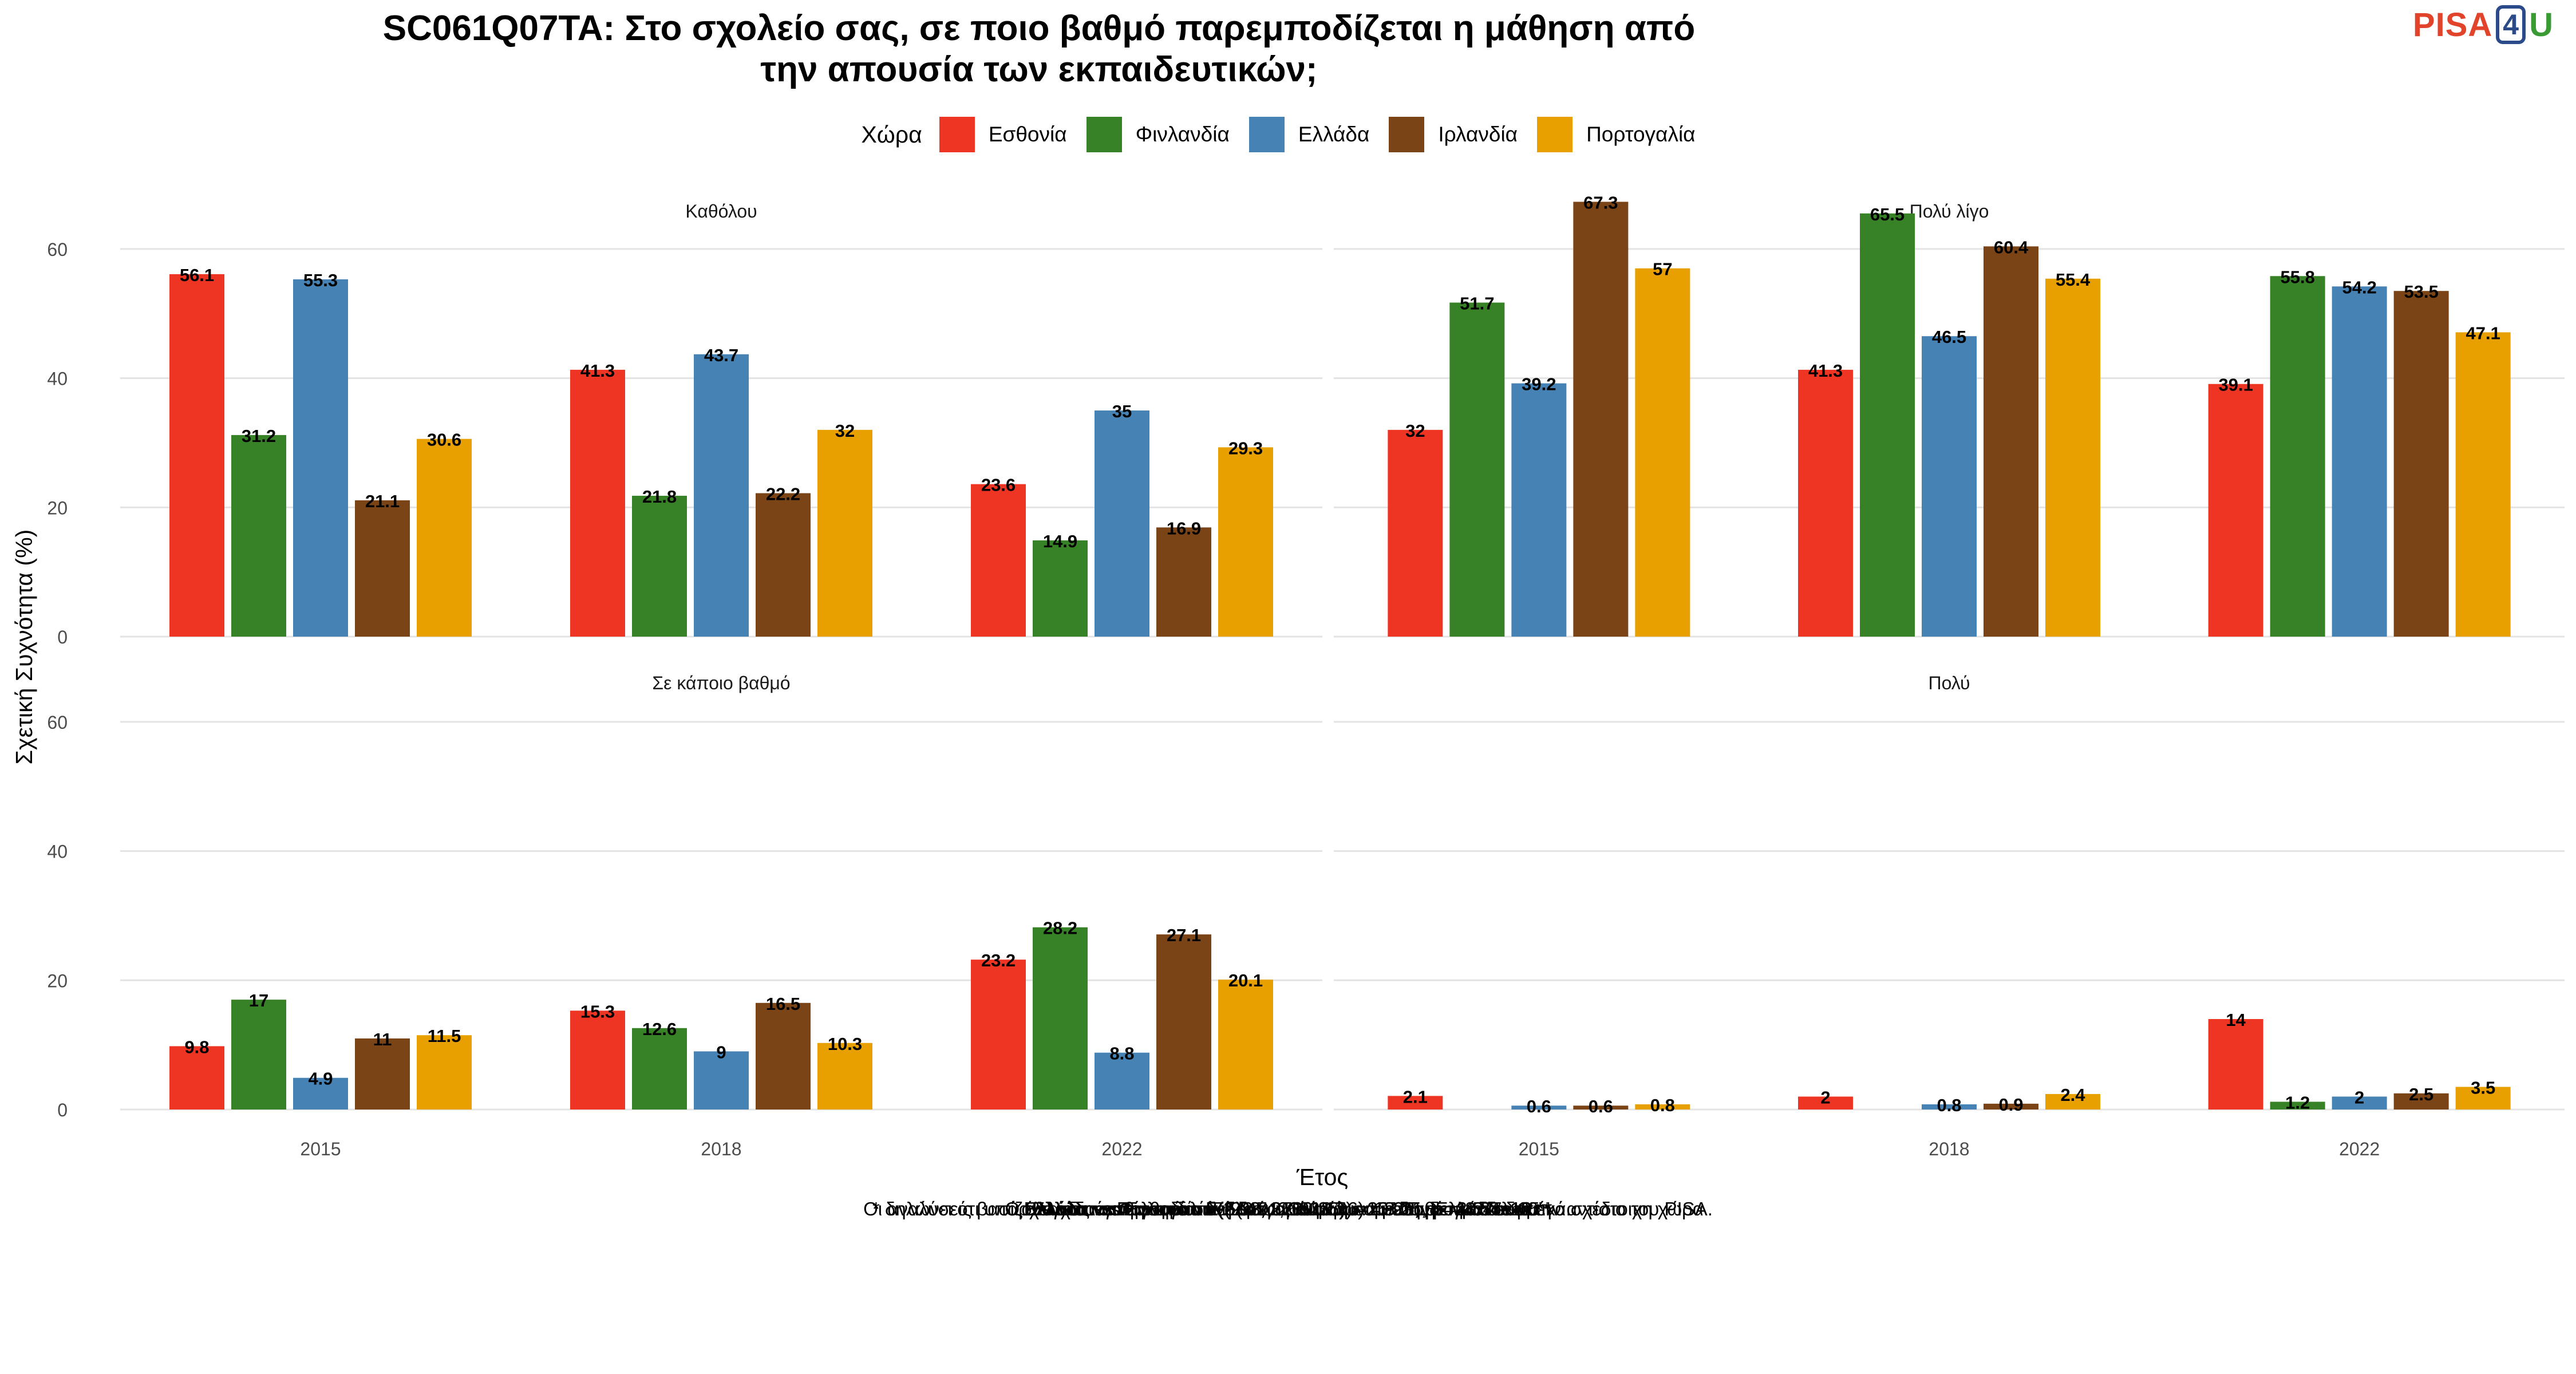 Image resolution: width=2576 pixels, height=1374 pixels. I want to click on x-axis-label: Έτος, so click(1322, 1177).